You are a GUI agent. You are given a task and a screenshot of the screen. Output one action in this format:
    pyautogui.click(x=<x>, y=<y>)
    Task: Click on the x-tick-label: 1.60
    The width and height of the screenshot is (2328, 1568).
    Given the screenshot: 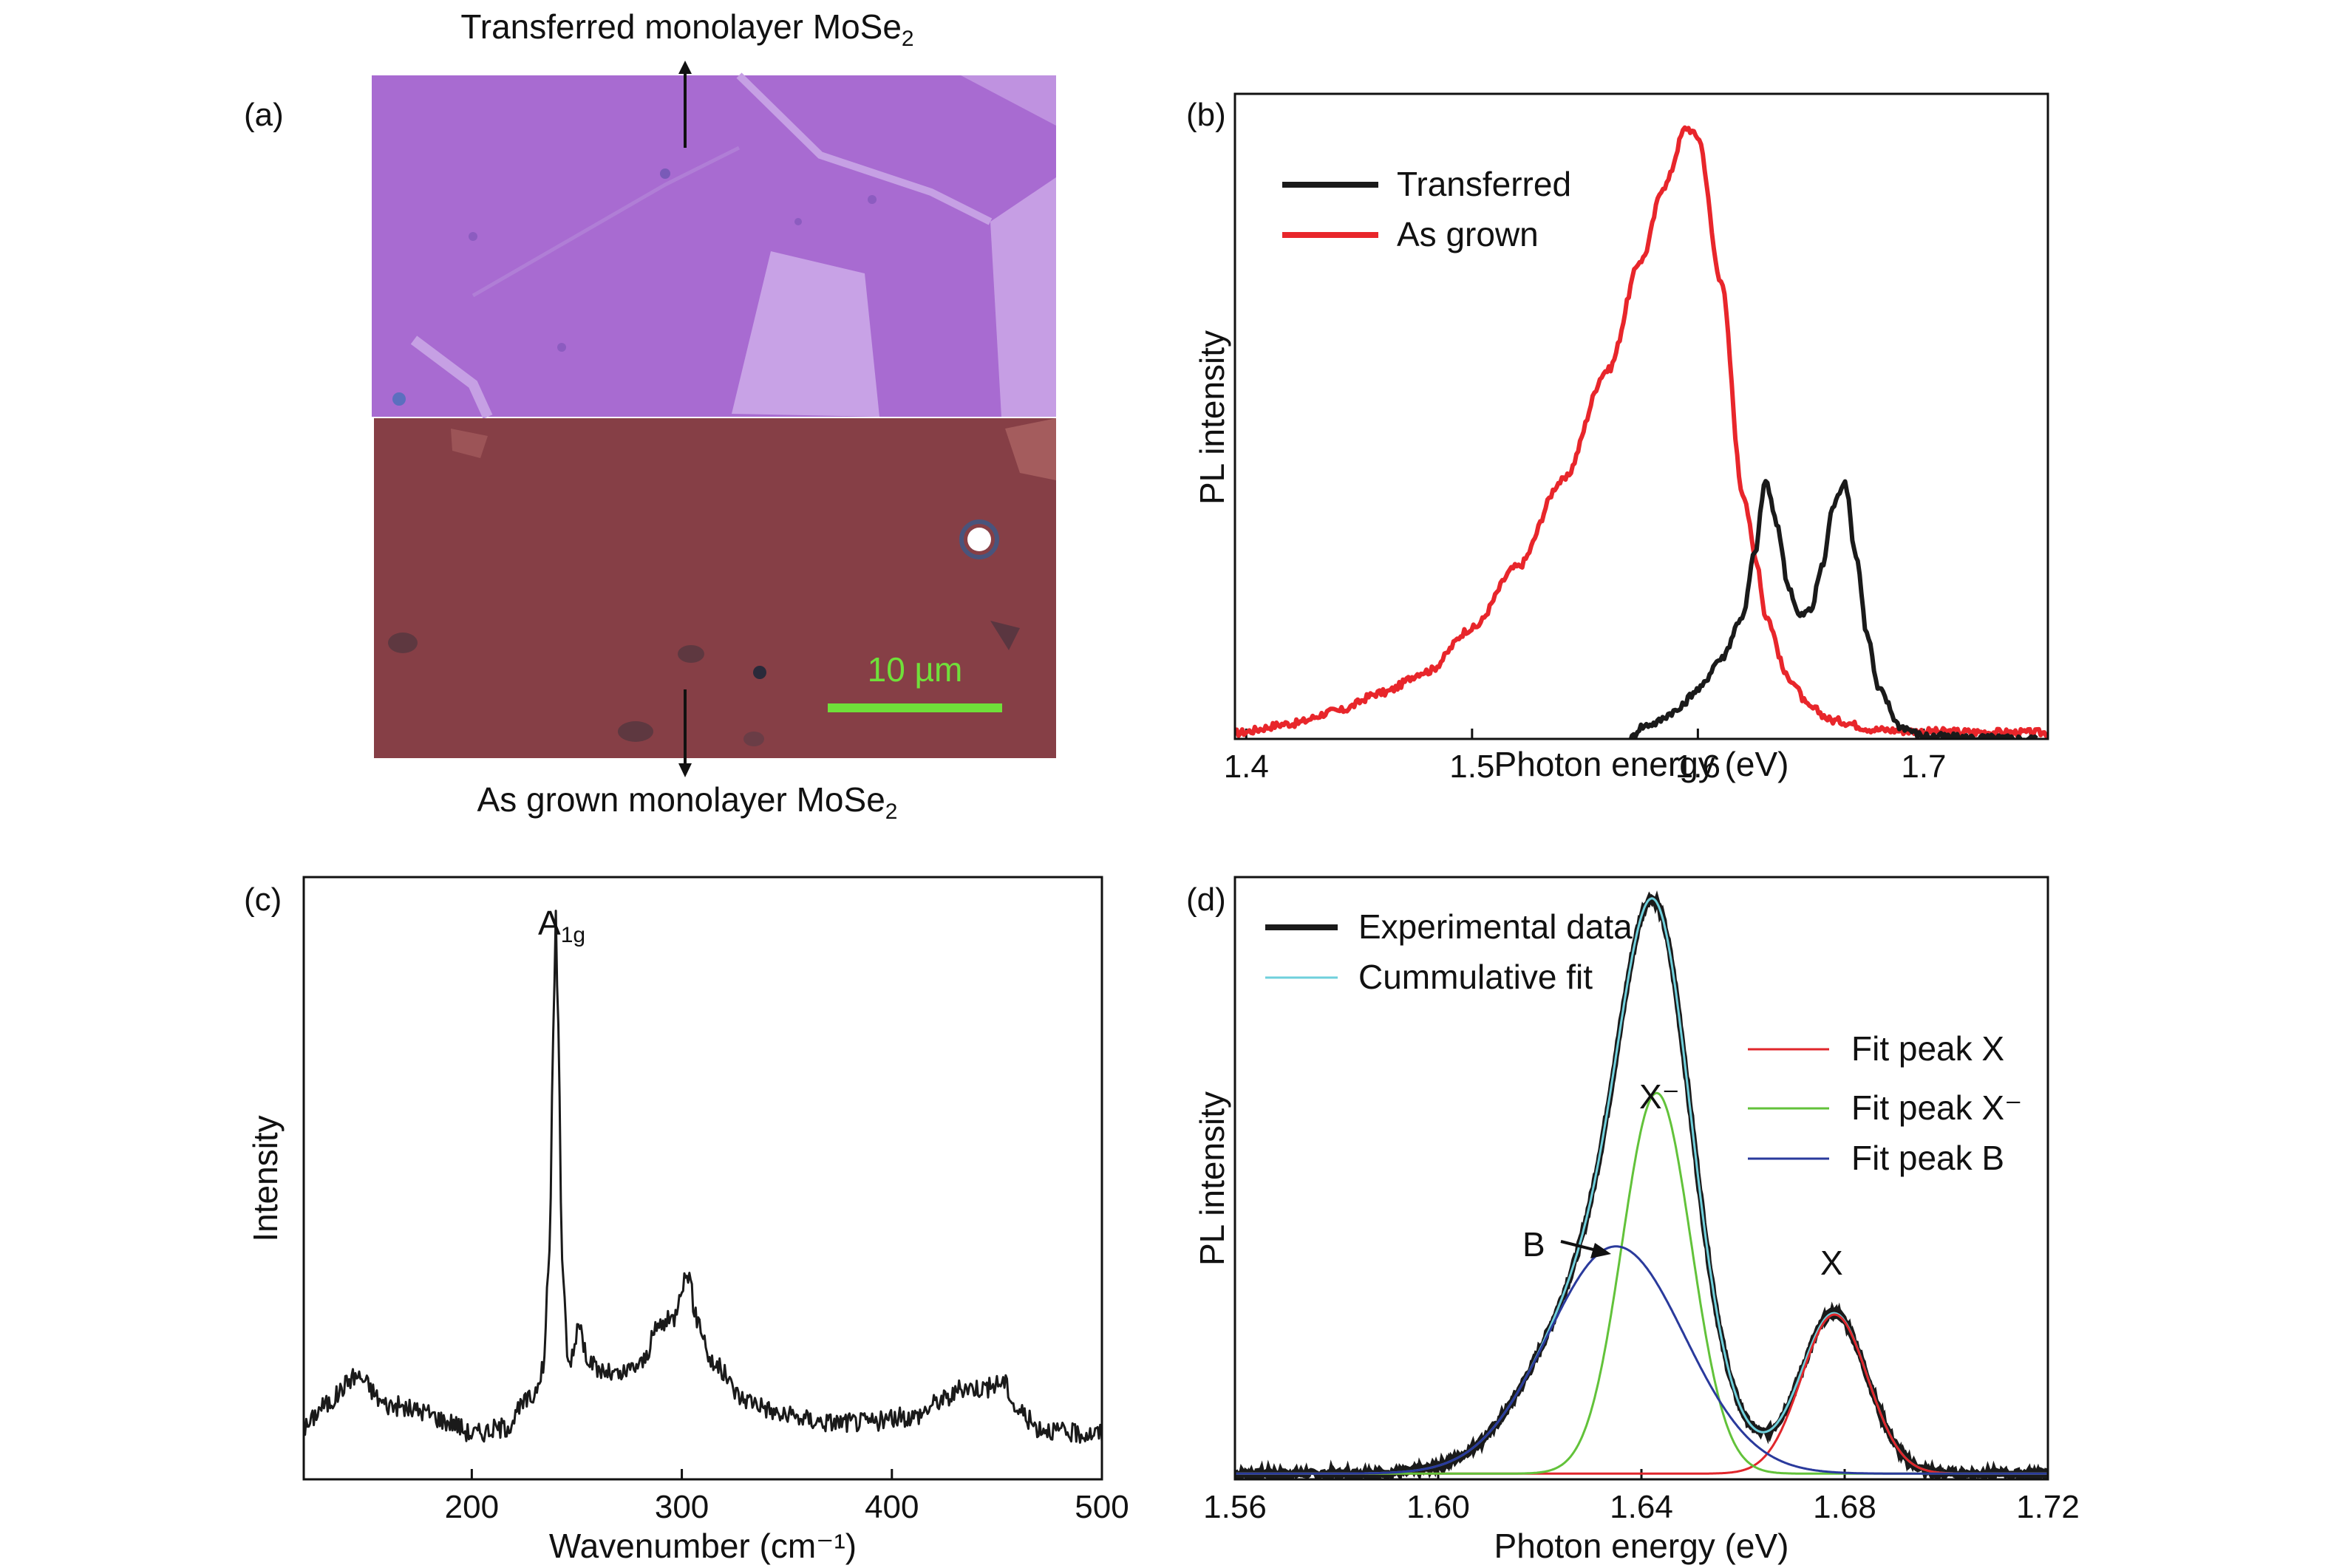 What is the action you would take?
    pyautogui.click(x=1438, y=1507)
    